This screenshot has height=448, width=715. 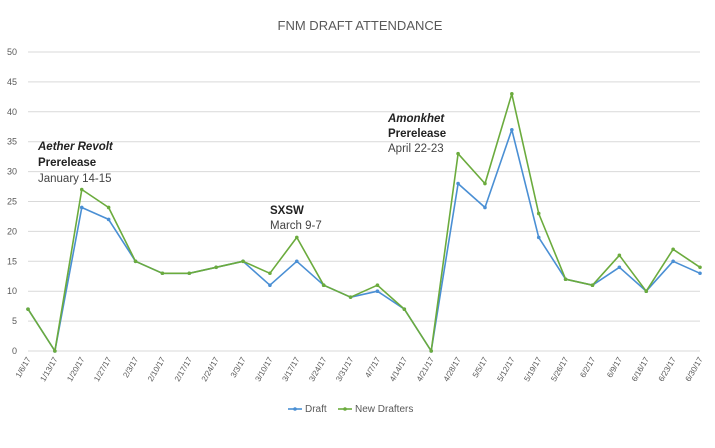 I want to click on x-tick-label: 6/2/17, so click(x=587, y=367).